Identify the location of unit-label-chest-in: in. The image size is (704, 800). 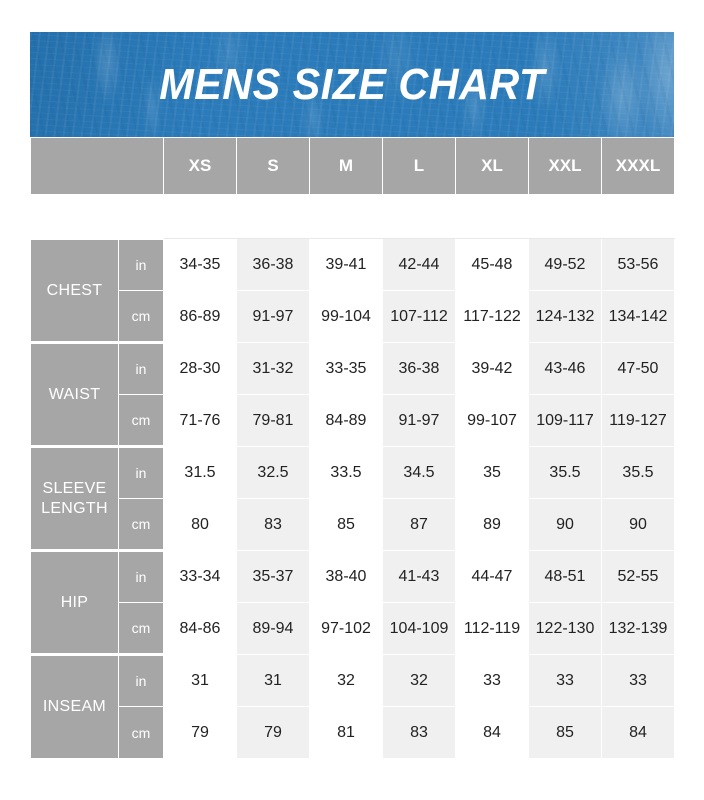
(141, 264).